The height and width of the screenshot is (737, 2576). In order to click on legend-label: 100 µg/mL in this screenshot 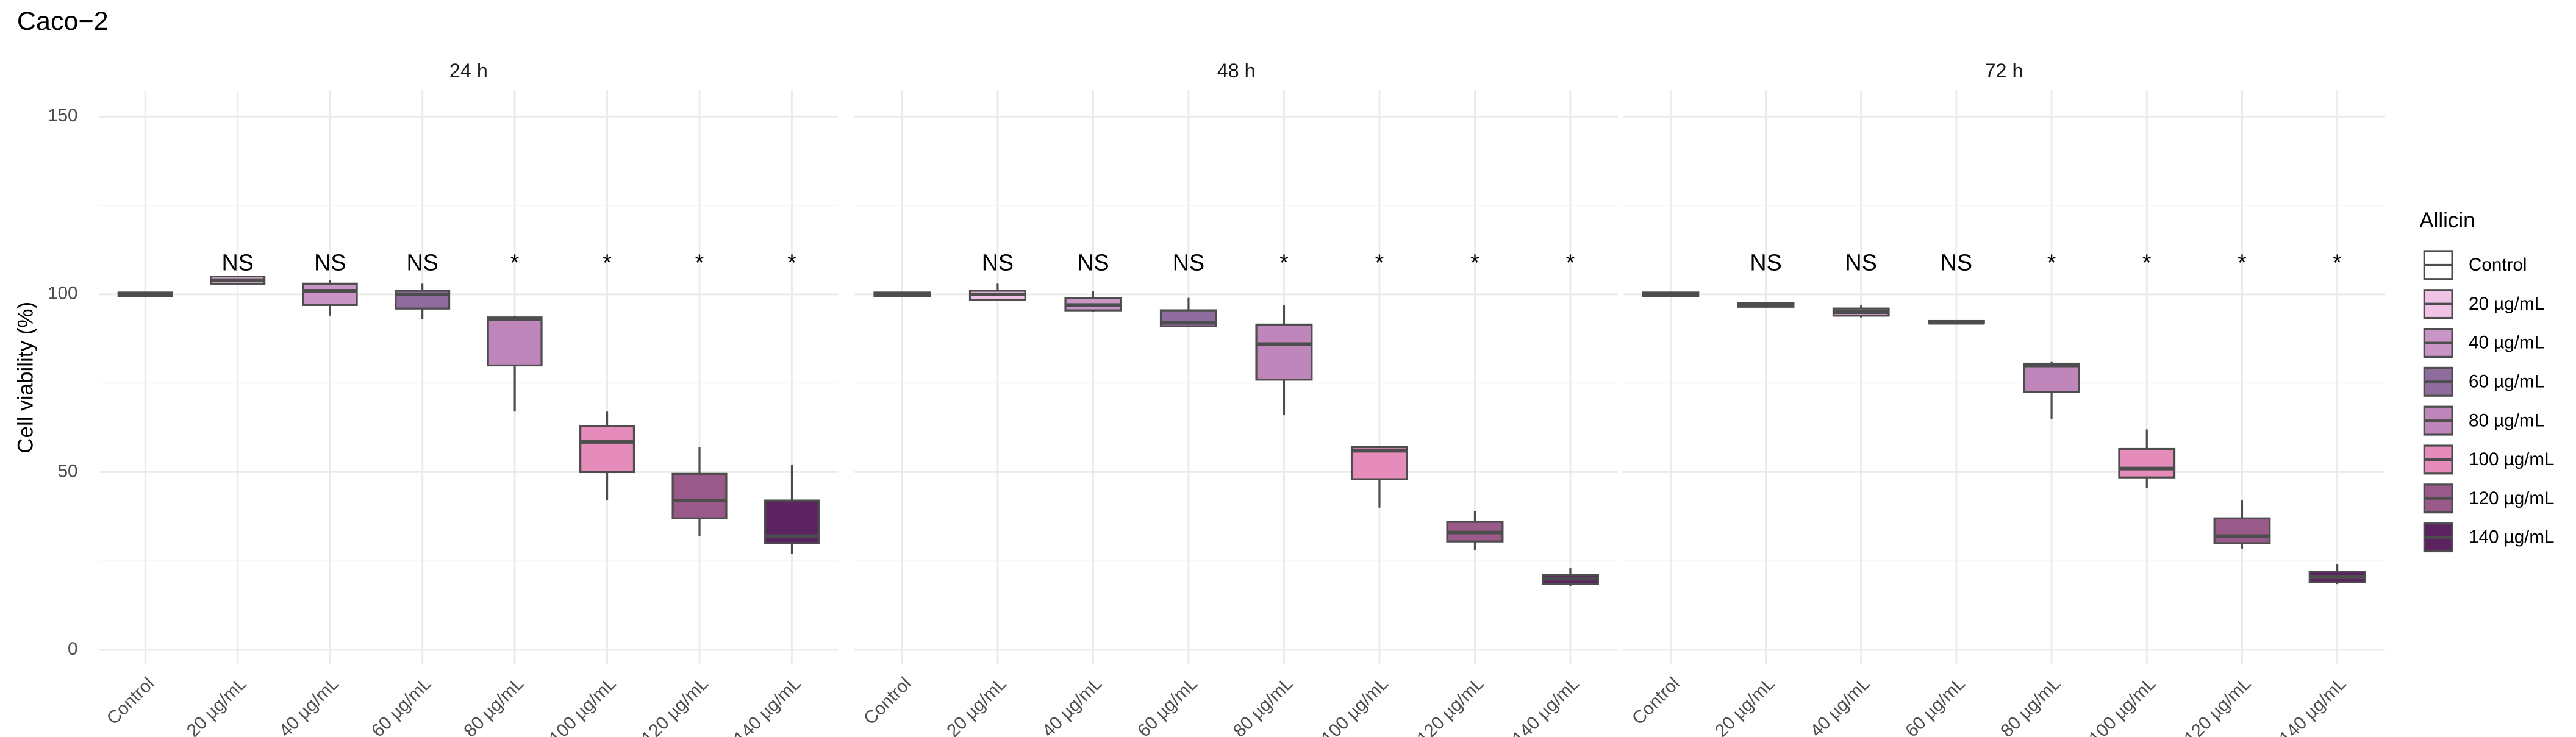, I will do `click(2512, 459)`.